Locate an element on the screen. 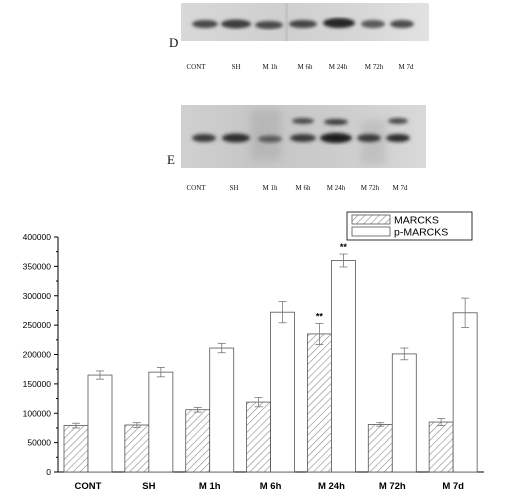  x-category-label: M 1h is located at coordinates (210, 486).